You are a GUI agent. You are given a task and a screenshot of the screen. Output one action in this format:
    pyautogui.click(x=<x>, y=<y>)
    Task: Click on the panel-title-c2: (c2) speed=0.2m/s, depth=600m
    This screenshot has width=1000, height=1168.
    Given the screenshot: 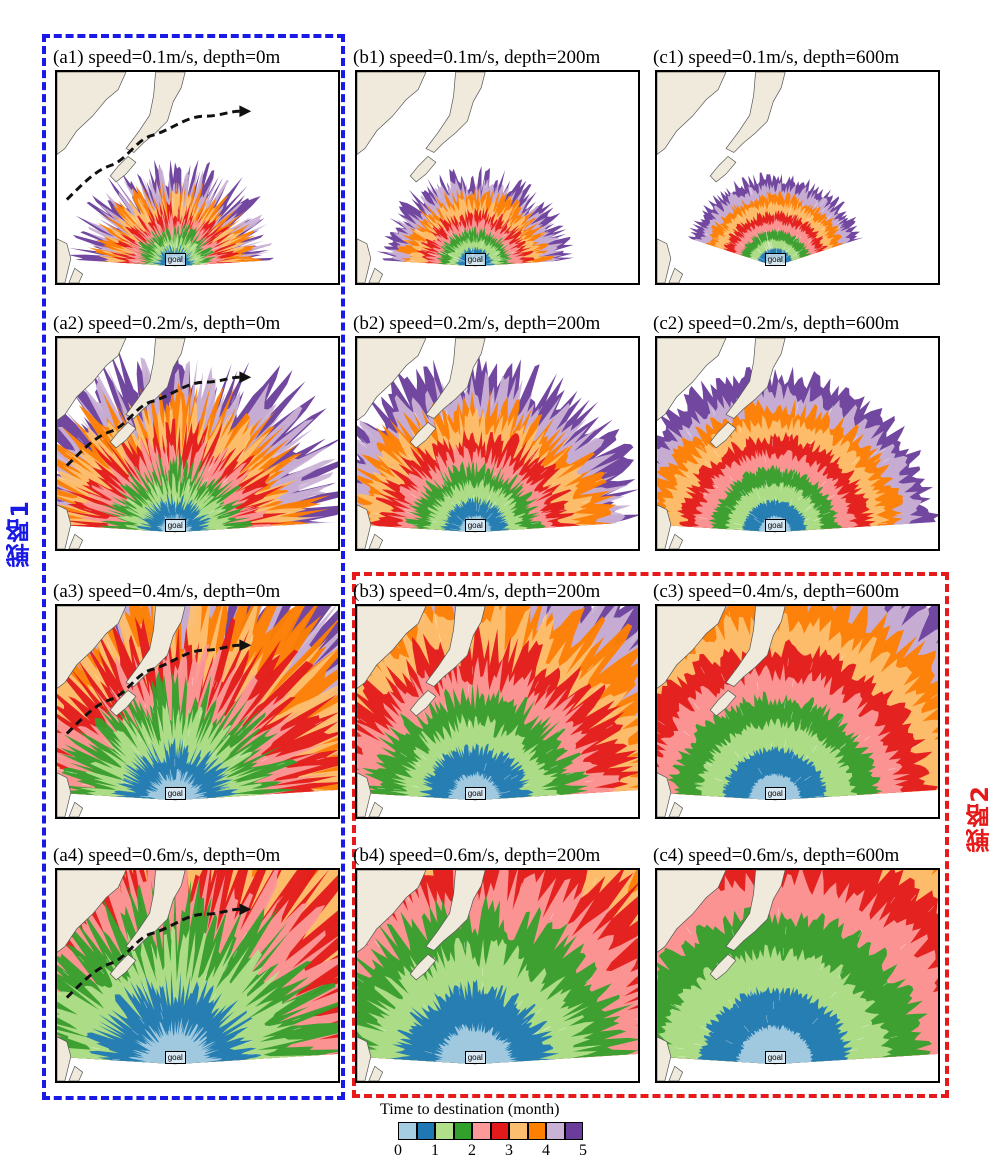 What is the action you would take?
    pyautogui.click(x=776, y=323)
    